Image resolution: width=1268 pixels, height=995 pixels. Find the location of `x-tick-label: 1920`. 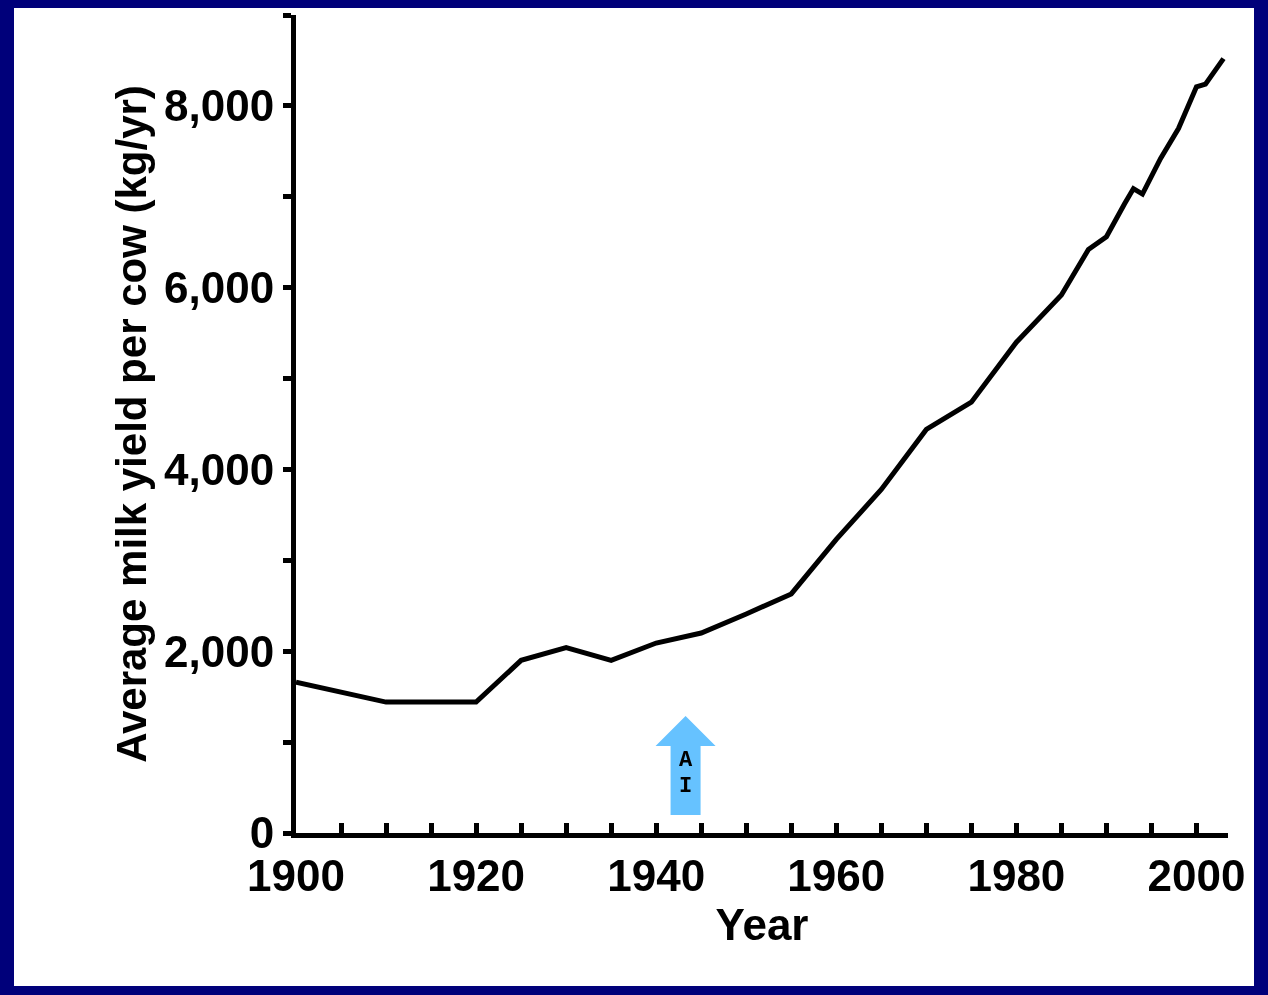

x-tick-label: 1920 is located at coordinates (476, 875).